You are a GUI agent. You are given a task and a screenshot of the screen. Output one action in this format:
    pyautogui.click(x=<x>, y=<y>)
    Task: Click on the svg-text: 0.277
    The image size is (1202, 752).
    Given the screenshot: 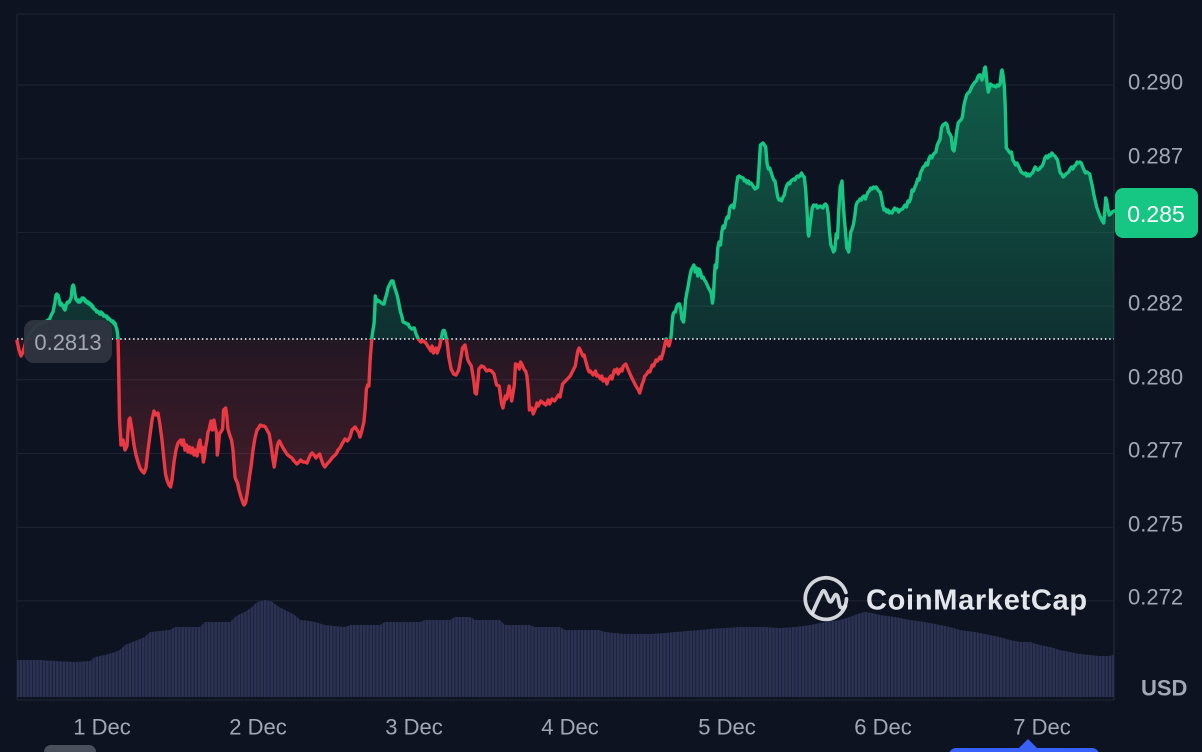 What is the action you would take?
    pyautogui.click(x=1155, y=450)
    